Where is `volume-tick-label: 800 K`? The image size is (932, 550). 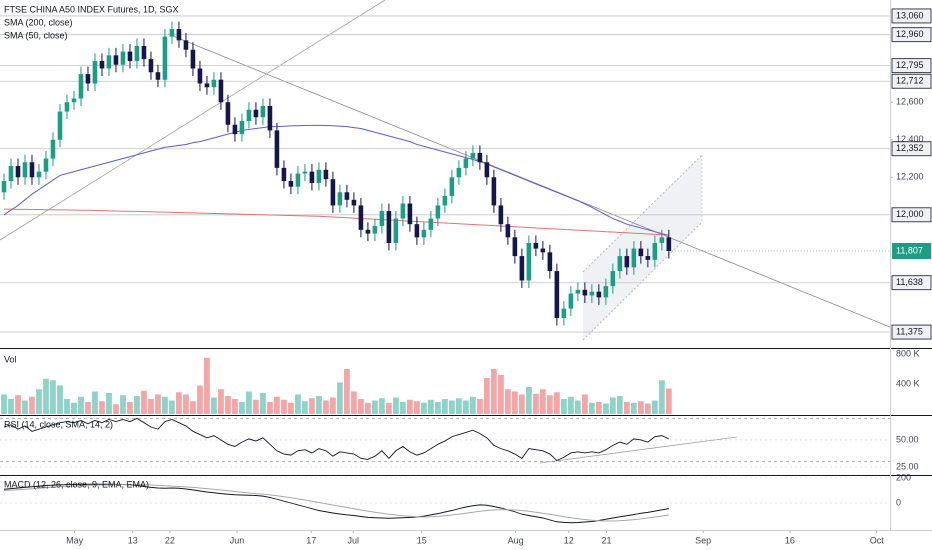
volume-tick-label: 800 K is located at coordinates (908, 353).